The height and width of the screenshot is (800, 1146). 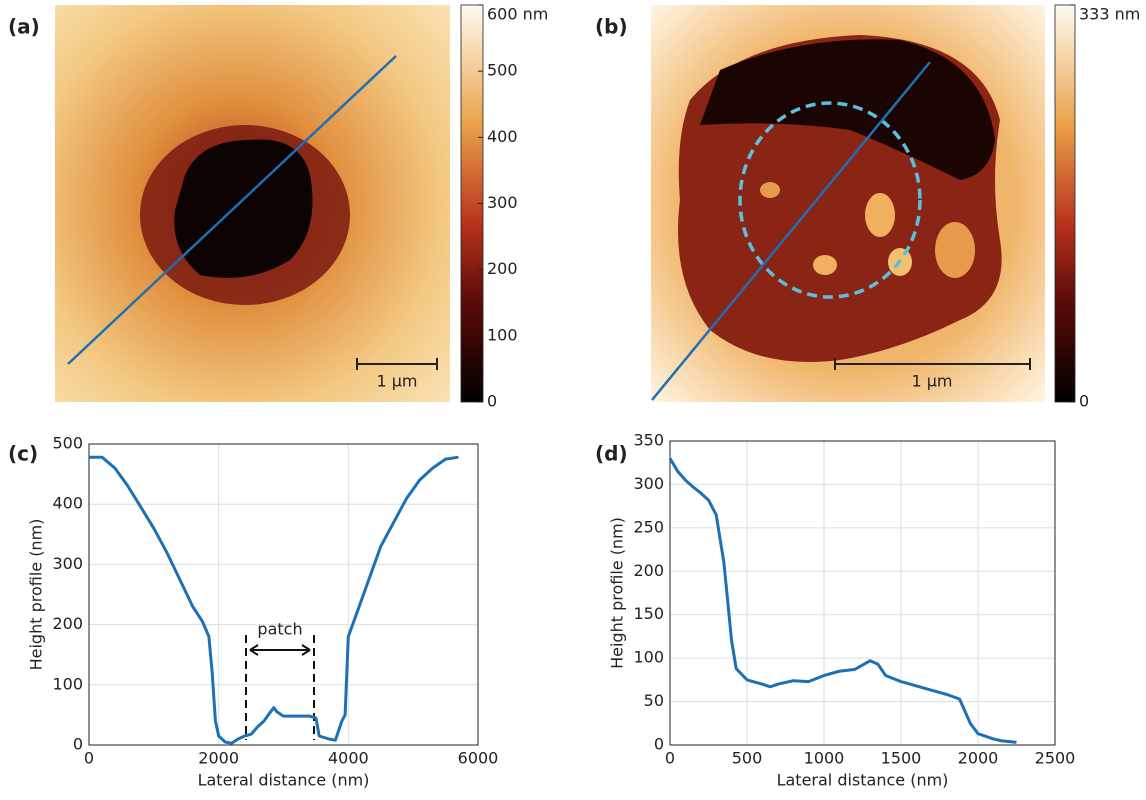 I want to click on y-tick-label: 50, so click(x=654, y=700).